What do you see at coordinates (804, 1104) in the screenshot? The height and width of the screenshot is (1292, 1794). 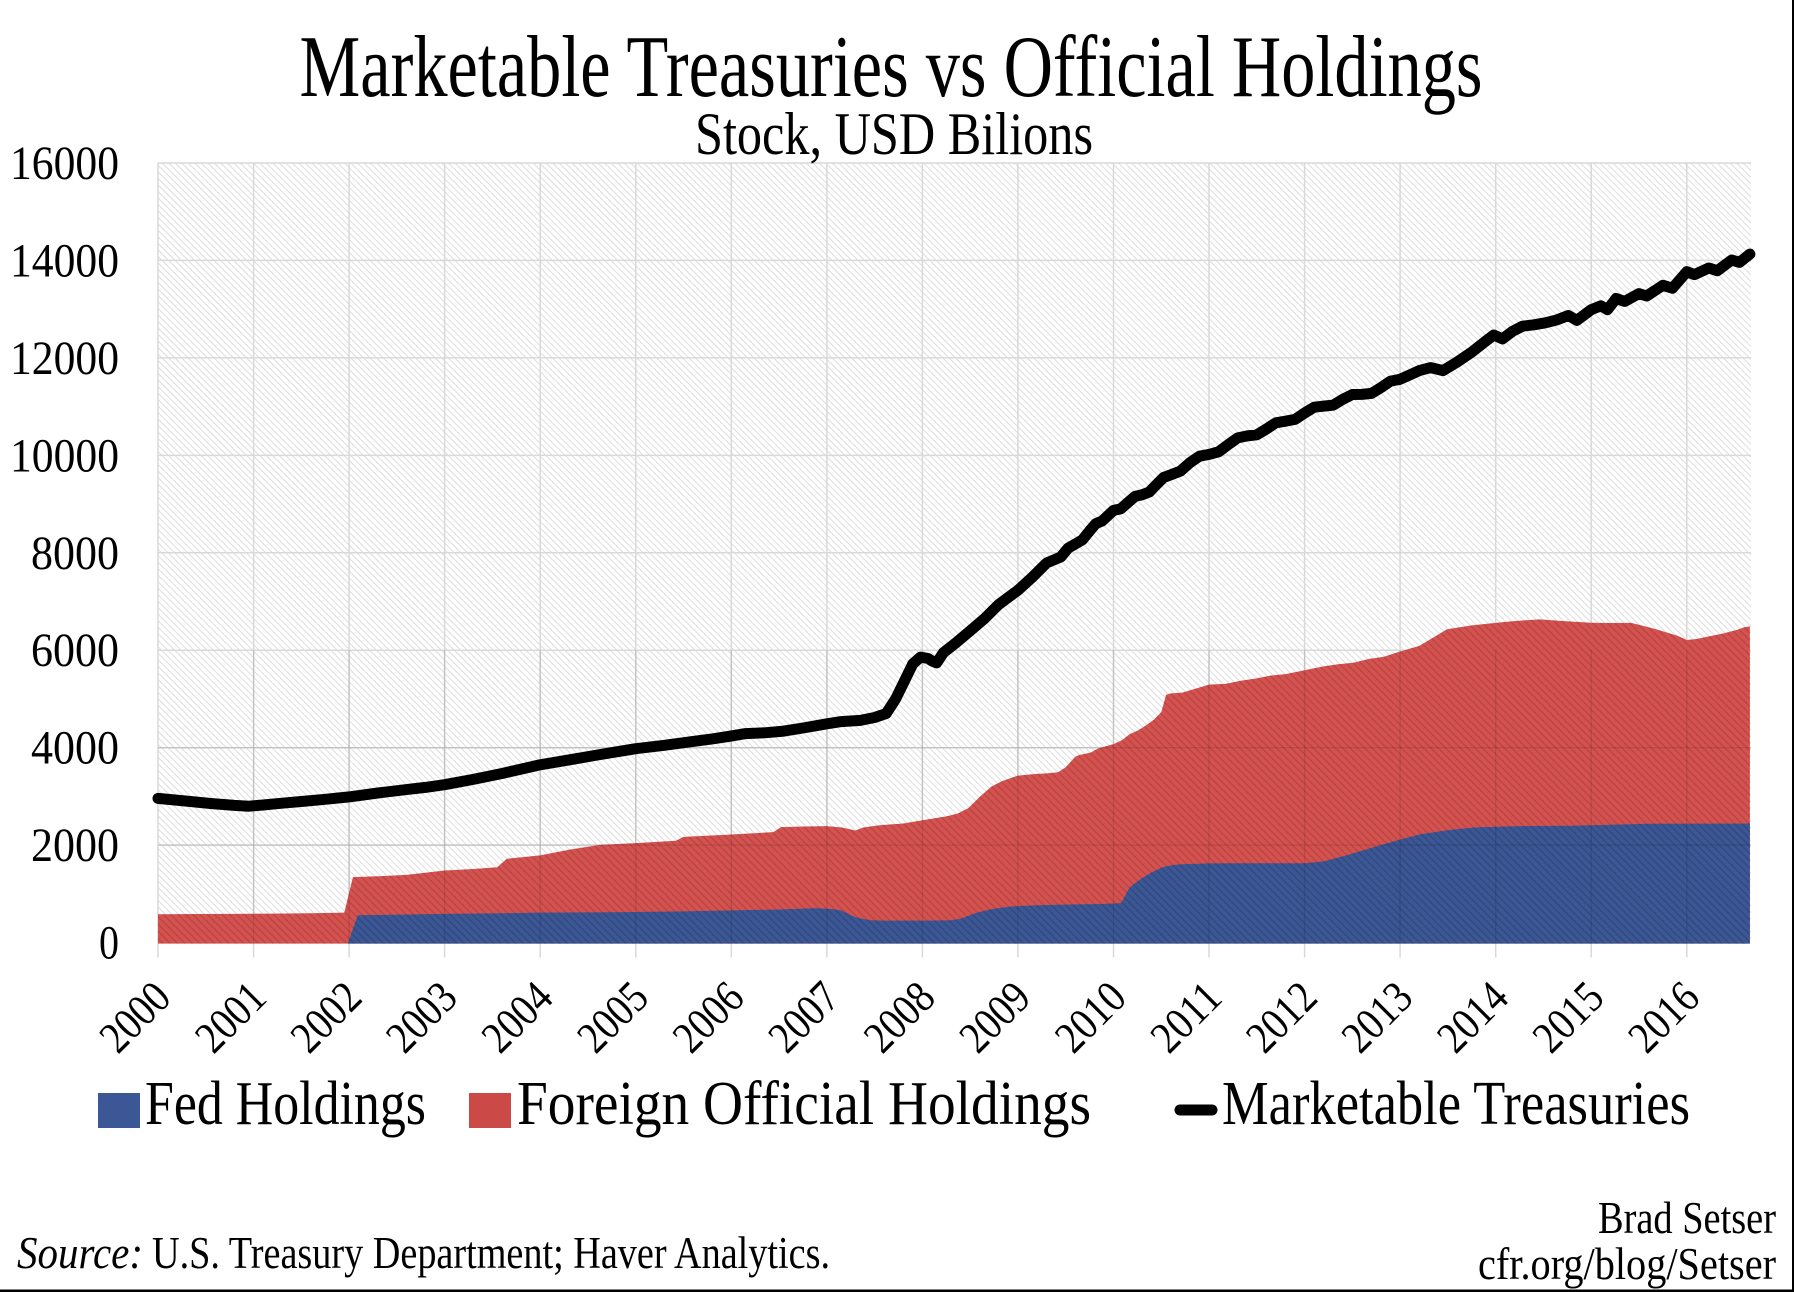 I see `svg-text: Foreign Official Holdings` at bounding box center [804, 1104].